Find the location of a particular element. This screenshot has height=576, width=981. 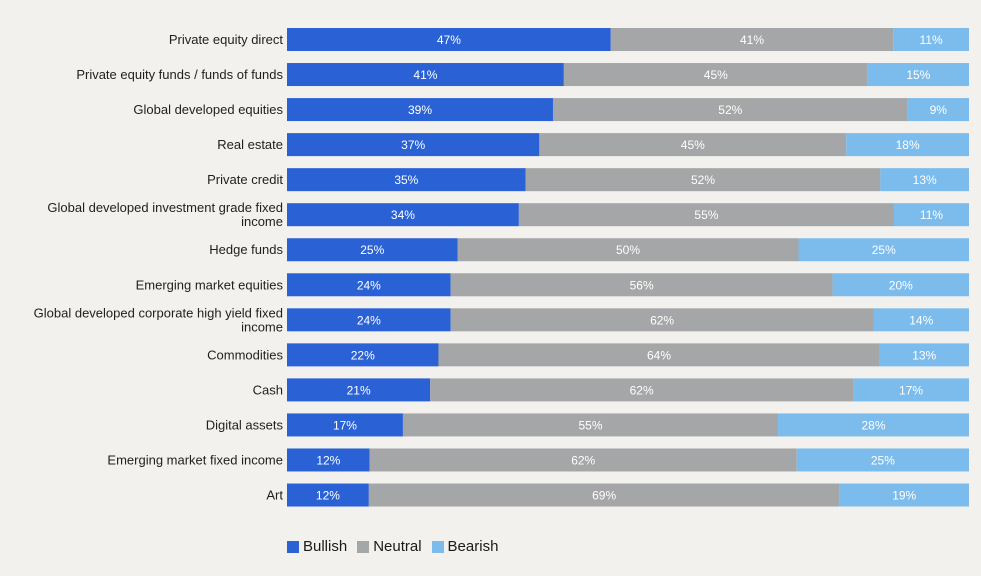

data-label-bearish-private-equity-direct: 11% is located at coordinates (931, 40).